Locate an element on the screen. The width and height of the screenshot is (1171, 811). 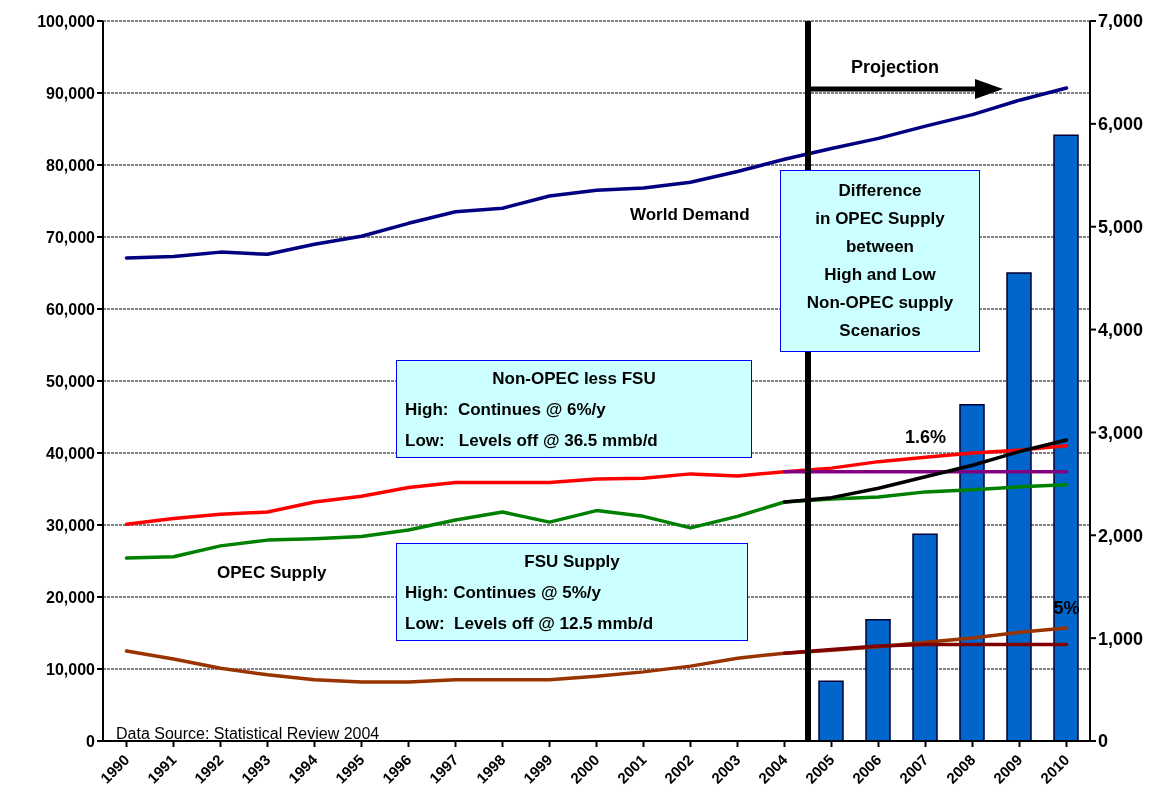
note-box: Non-OPEC less FSU High: Continues @ 6%/y Low: Levels off @ 36.5 mmb/d is located at coordinates (574, 409).